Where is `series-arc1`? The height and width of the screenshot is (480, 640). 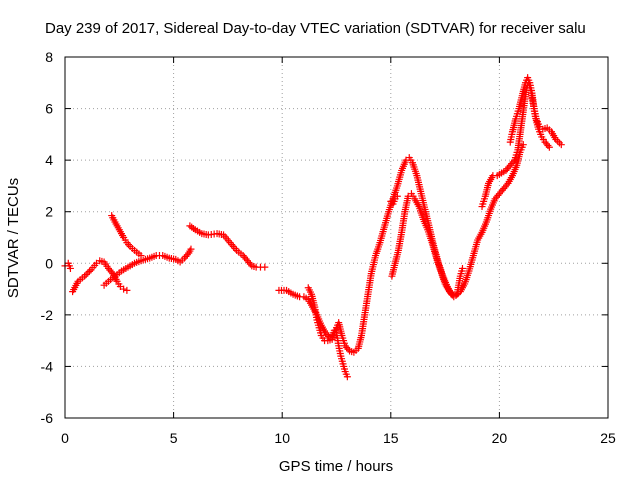
series-arc1 is located at coordinates (67, 265).